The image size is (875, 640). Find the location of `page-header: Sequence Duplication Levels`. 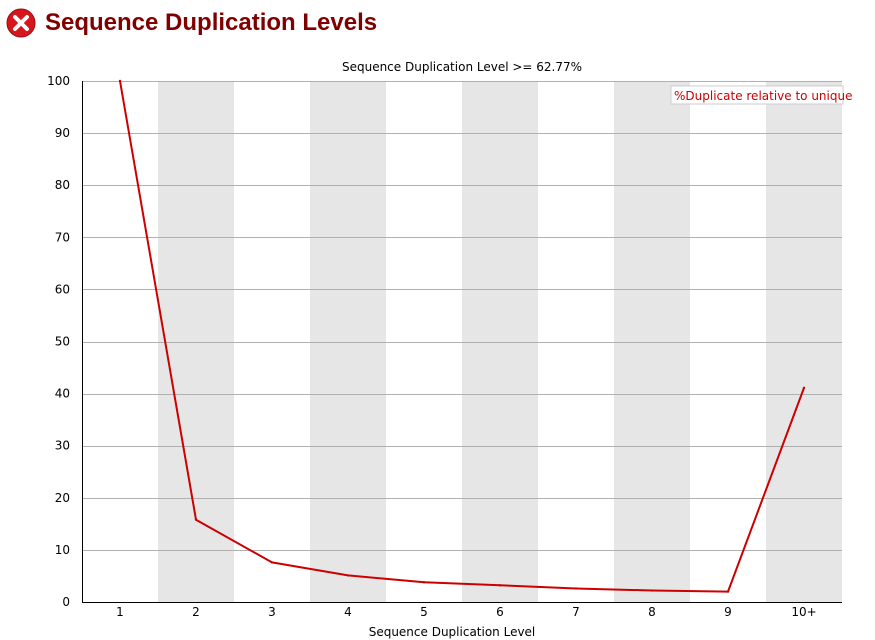

page-header: Sequence Duplication Levels is located at coordinates (191, 23).